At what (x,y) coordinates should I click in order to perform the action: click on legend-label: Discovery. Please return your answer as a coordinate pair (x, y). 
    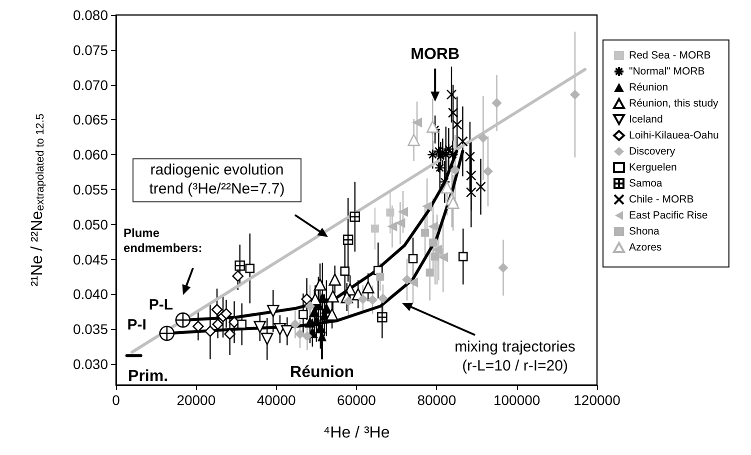
    Looking at the image, I should click on (652, 152).